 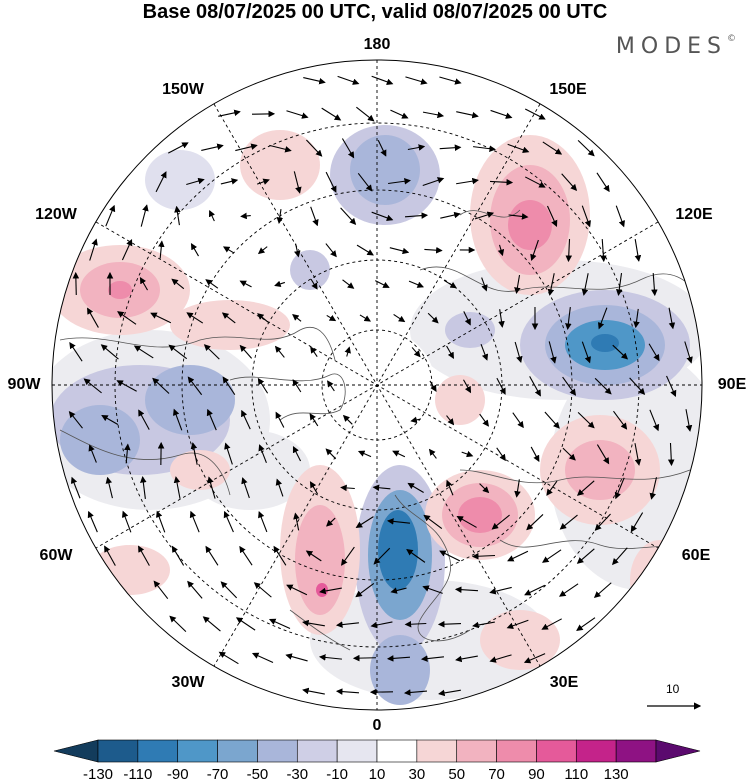 What do you see at coordinates (496, 774) in the screenshot?
I see `colorbar-tick-label: 70` at bounding box center [496, 774].